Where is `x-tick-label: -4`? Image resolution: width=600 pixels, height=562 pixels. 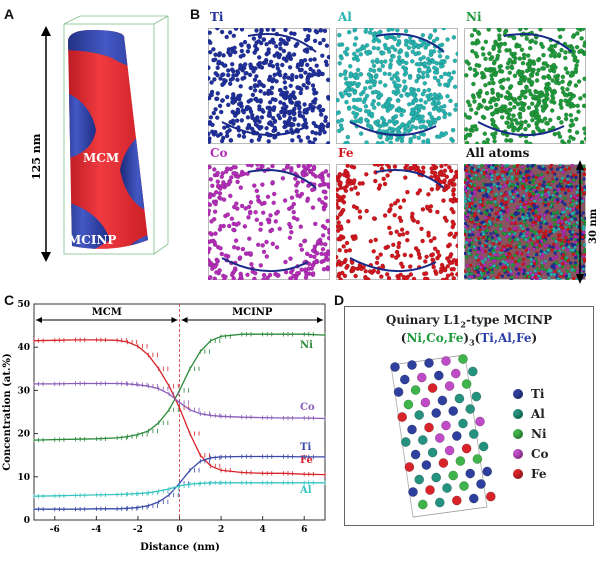
x-tick-label: -4 is located at coordinates (96, 530).